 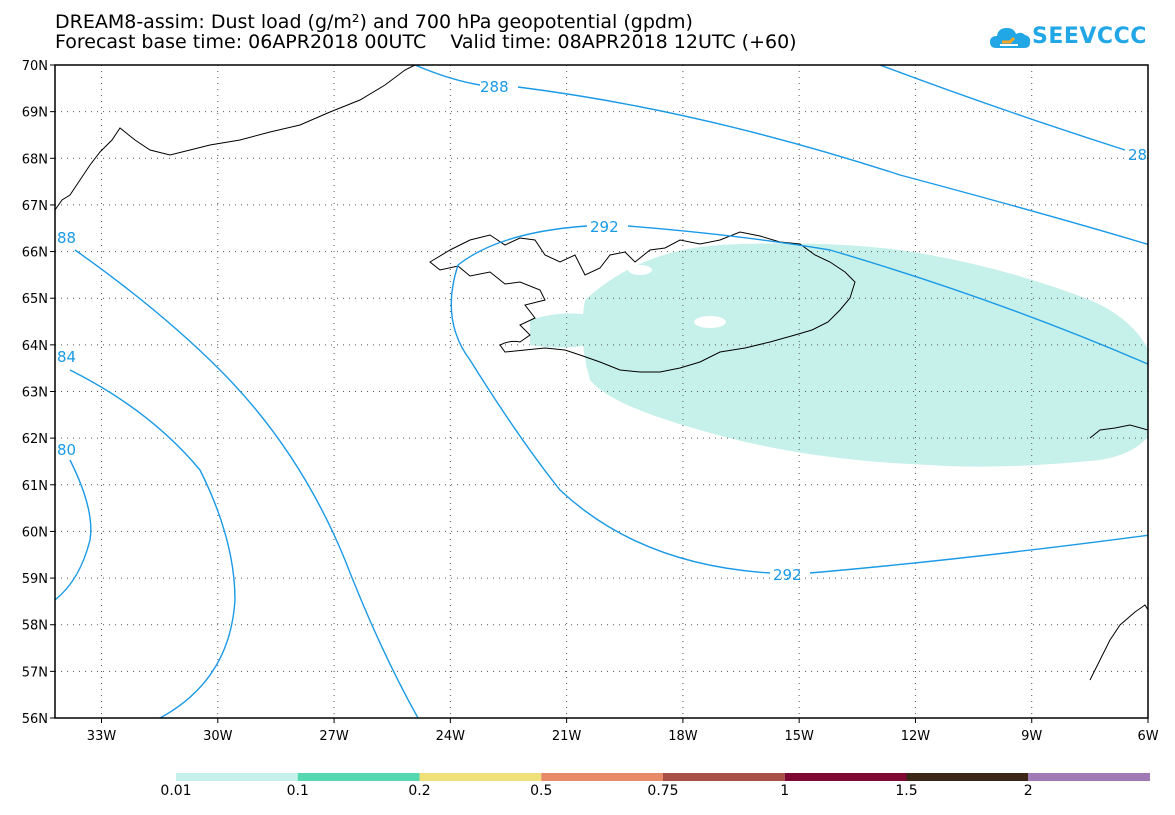 I want to click on longitude-tick-label: 30W, so click(x=218, y=736).